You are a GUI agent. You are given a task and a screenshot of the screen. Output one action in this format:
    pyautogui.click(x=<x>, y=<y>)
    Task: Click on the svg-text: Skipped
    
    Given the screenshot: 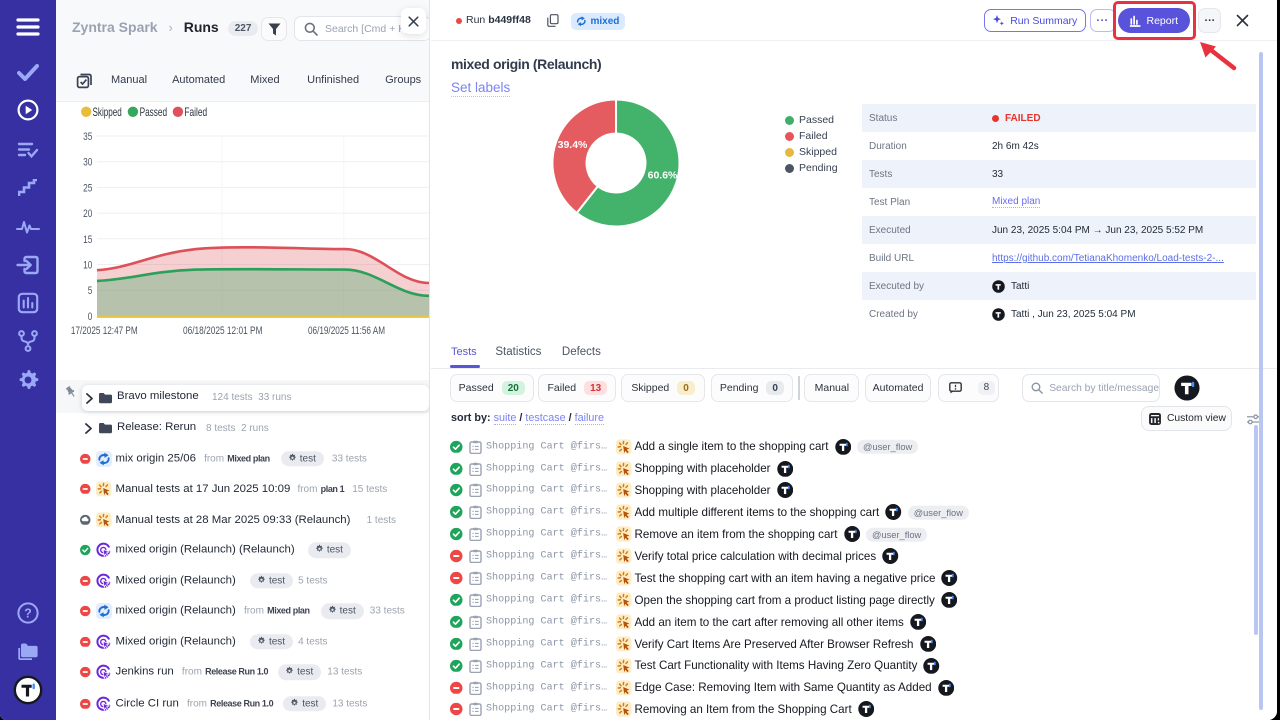 What is the action you would take?
    pyautogui.click(x=107, y=112)
    